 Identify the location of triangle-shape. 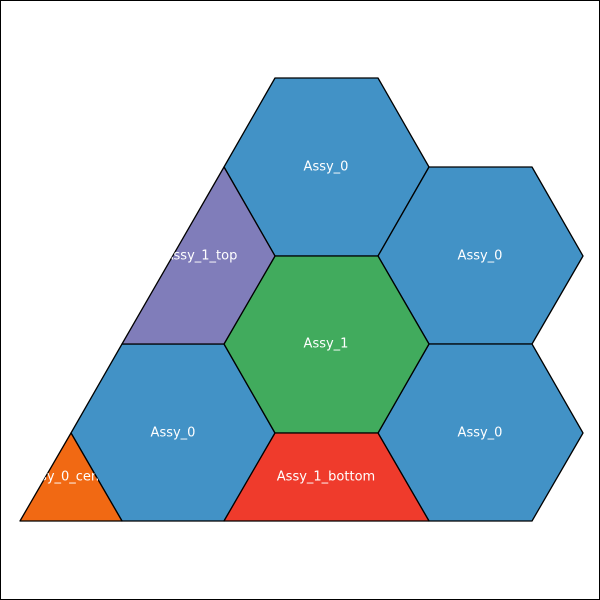
(71, 477).